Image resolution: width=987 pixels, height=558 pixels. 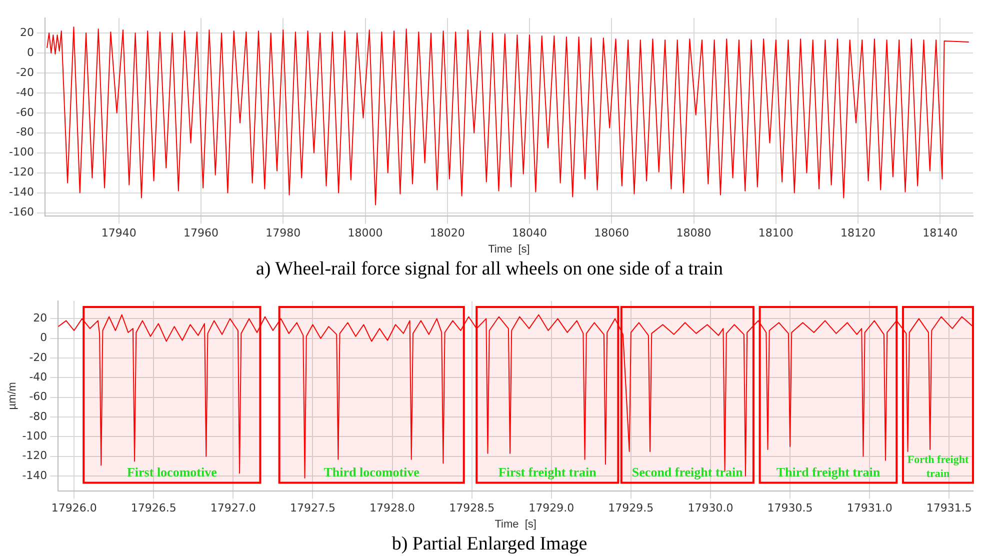 I want to click on x-tick-label: 17929.0, so click(x=551, y=507).